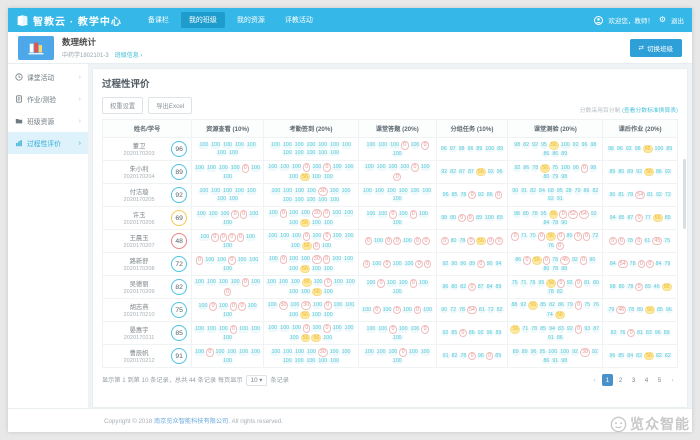  Describe the element at coordinates (227, 149) in the screenshot. I see `score-cell-1: 100 100 100 100 100 100 100` at that location.